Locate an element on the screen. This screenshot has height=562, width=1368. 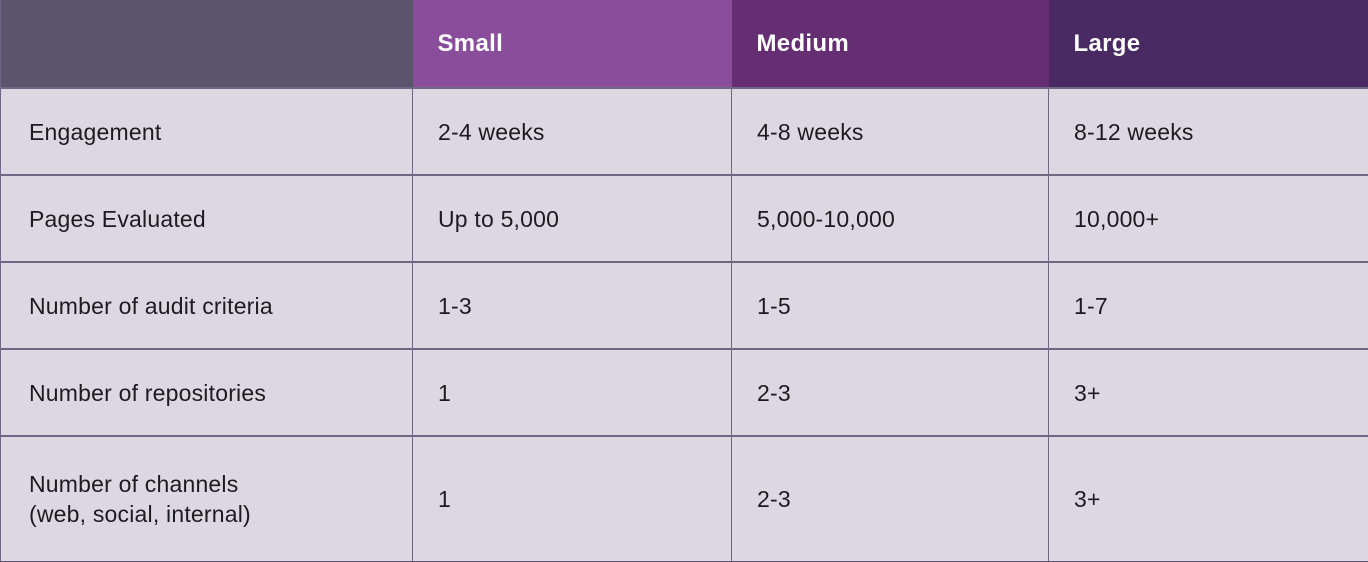
header-cell-medium: Medium is located at coordinates (890, 44).